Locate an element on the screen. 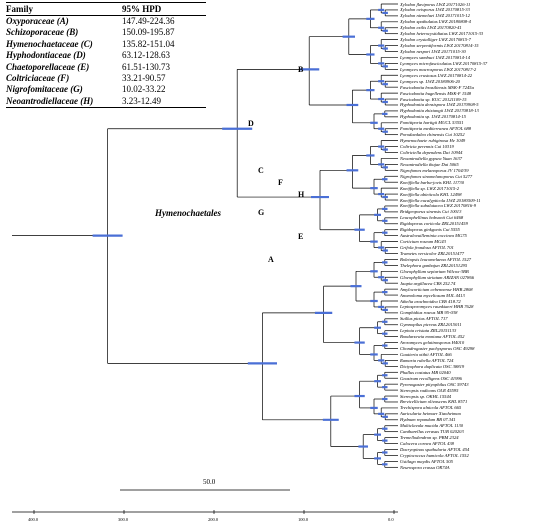 This screenshot has width=550, height=527. legend-family: Hyphodontiaceae (D) is located at coordinates (46, 55).